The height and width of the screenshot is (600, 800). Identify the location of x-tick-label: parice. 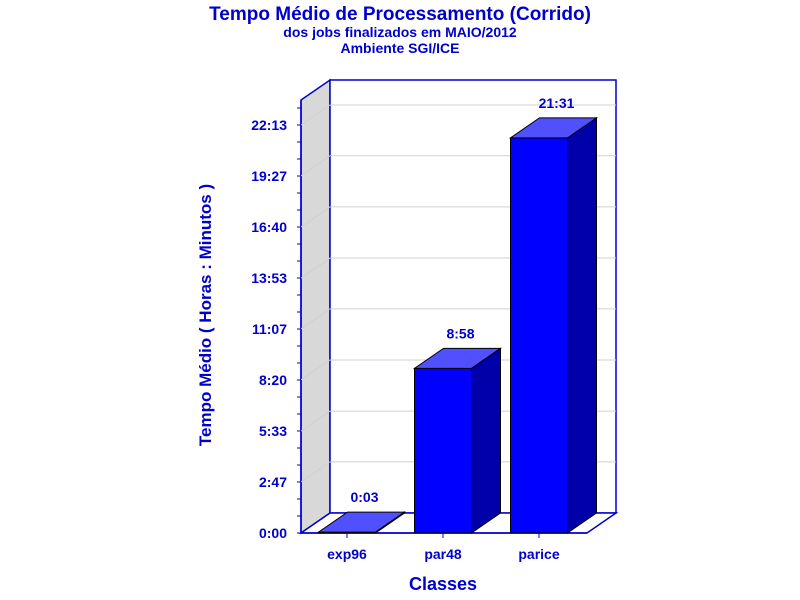
(538, 554).